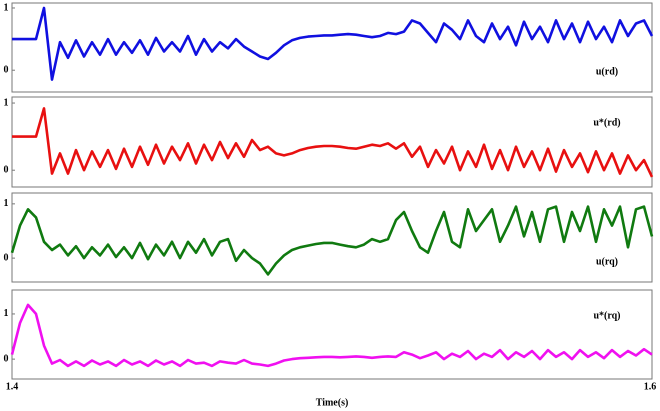  What do you see at coordinates (606, 315) in the screenshot?
I see `legend-label: u*(rq)` at bounding box center [606, 315].